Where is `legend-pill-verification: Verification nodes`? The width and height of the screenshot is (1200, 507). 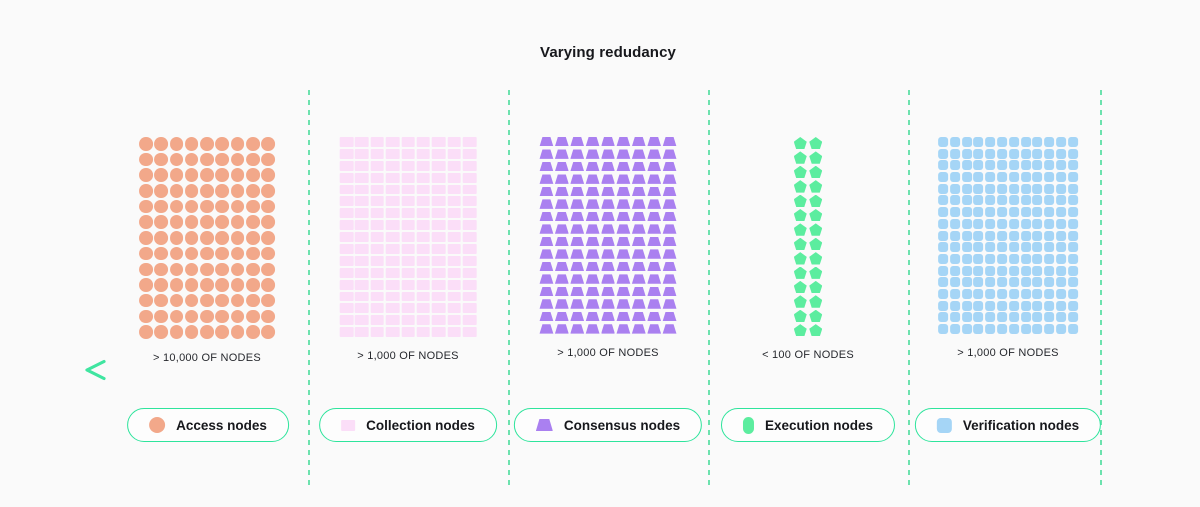 legend-pill-verification: Verification nodes is located at coordinates (1008, 425).